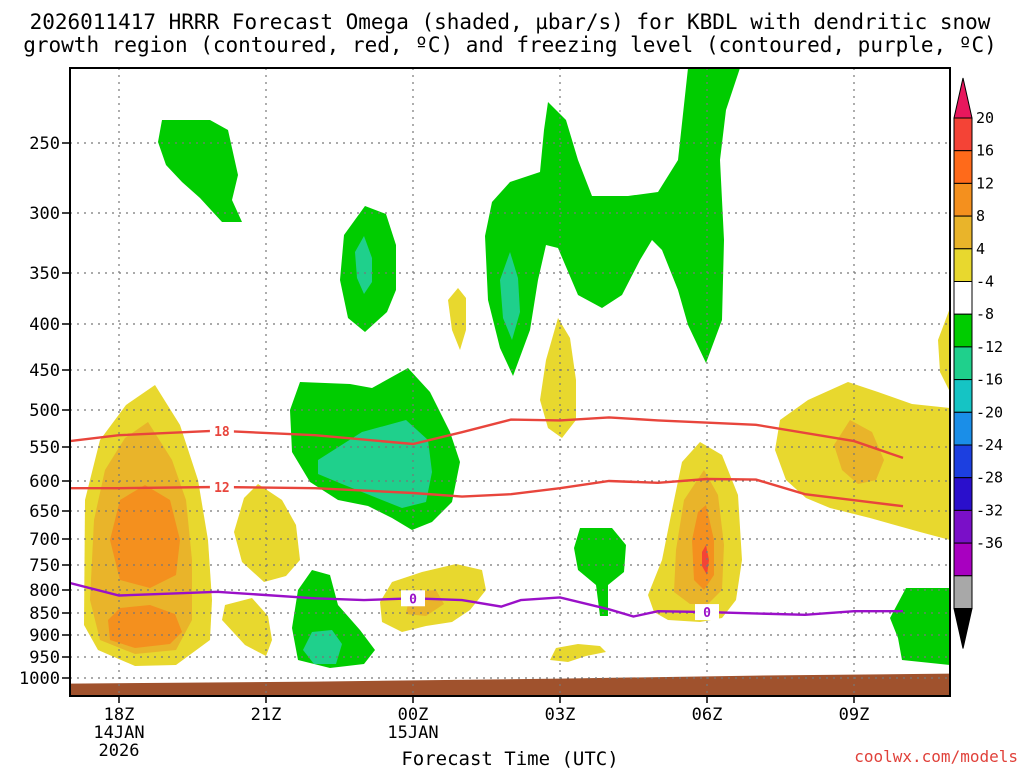  Describe the element at coordinates (985, 118) in the screenshot. I see `colorbar-tick-label: 20` at that location.